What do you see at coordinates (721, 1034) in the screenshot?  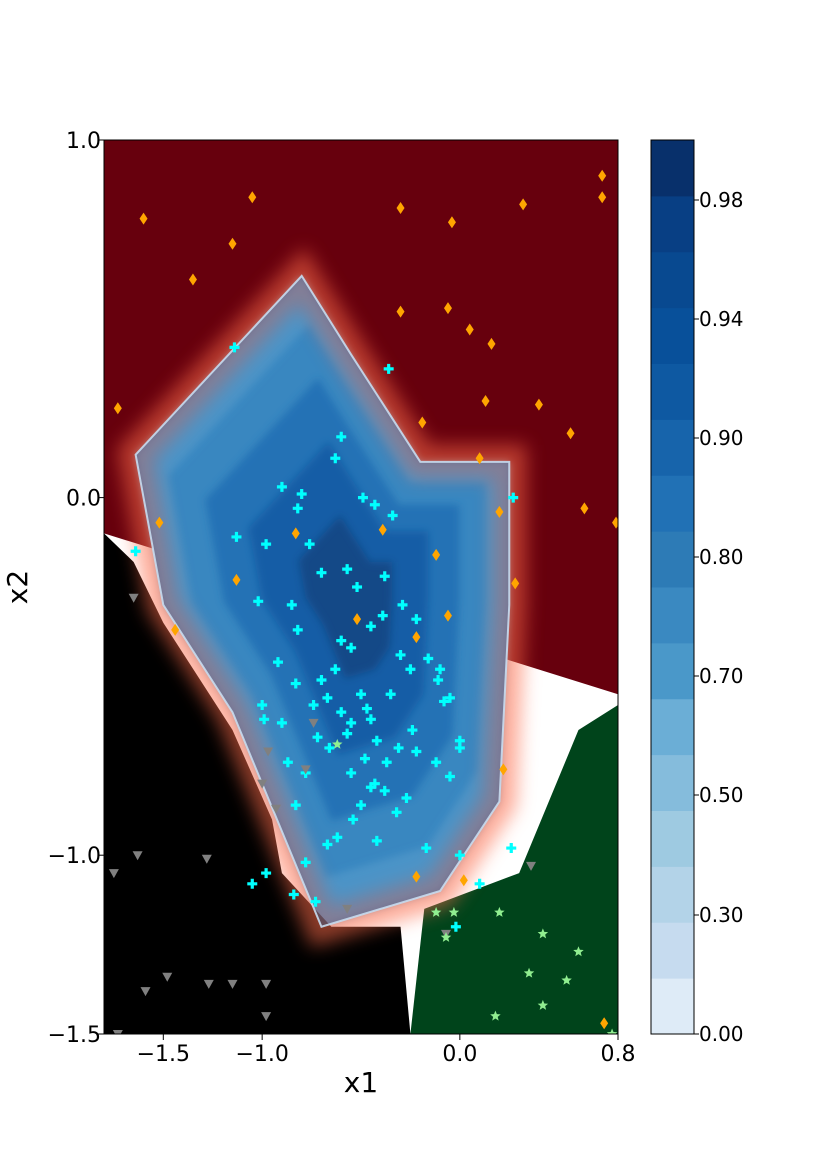 I see `colorbar-tick-label: 0.00` at bounding box center [721, 1034].